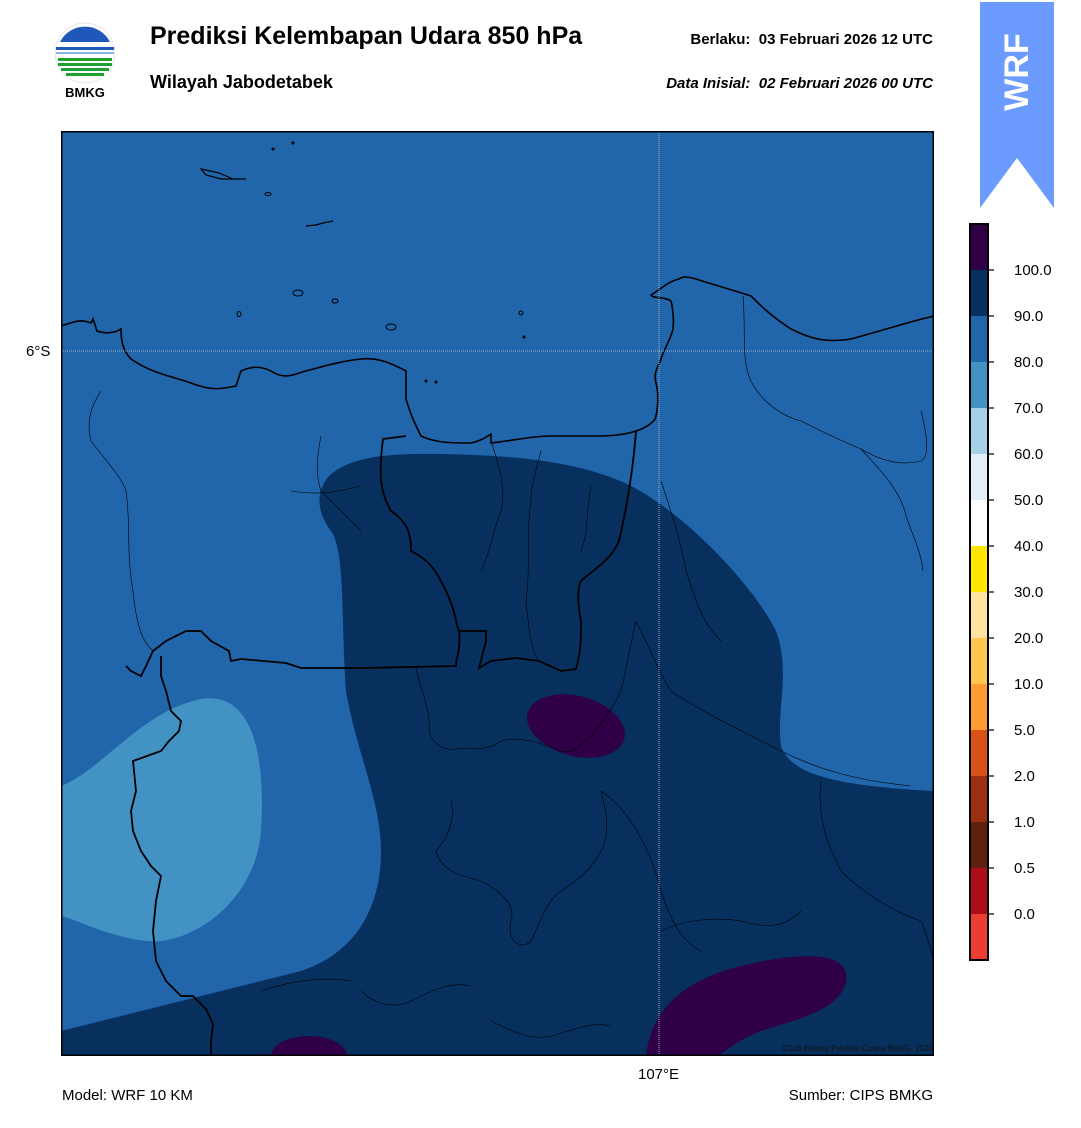  I want to click on logo-text: BMKG, so click(85, 92).